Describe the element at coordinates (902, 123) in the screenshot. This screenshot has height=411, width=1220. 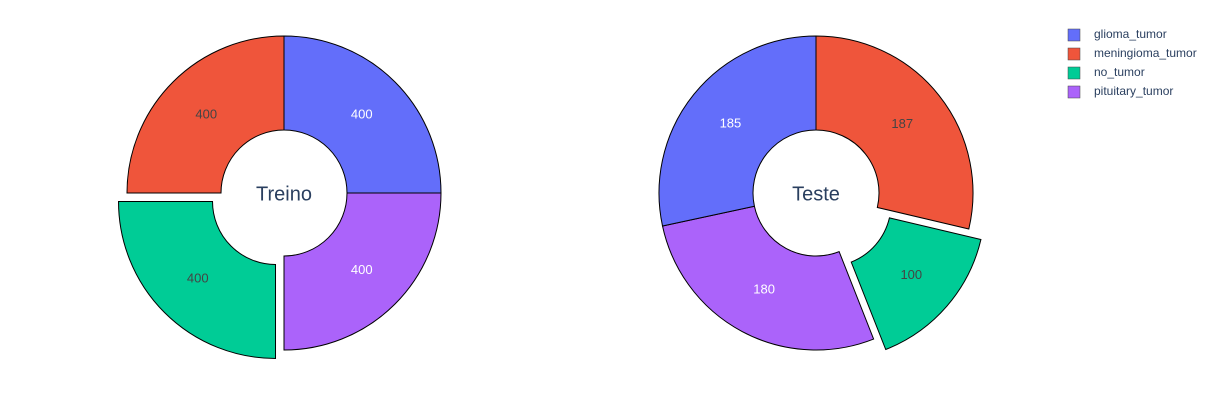
I see `slice-value-label-meningioma-tumor: 187` at that location.